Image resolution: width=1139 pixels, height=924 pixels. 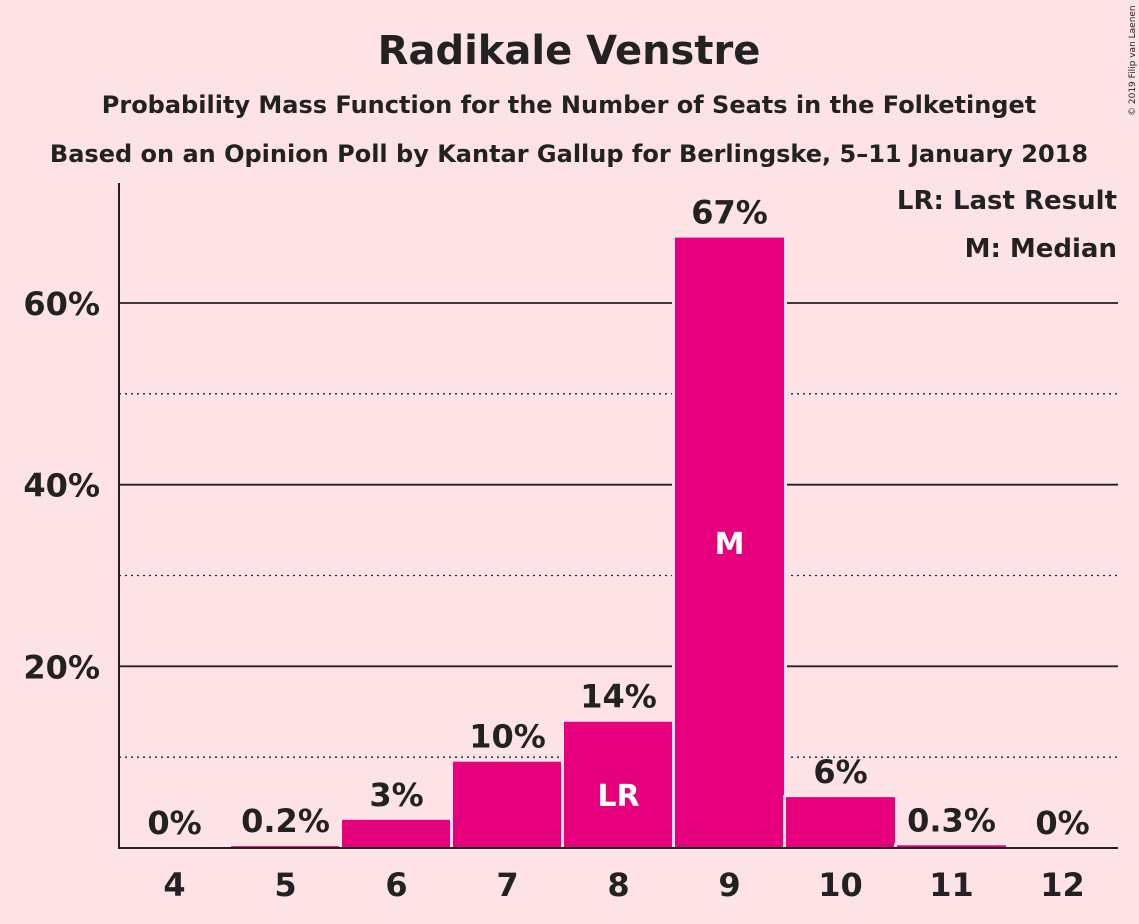 What do you see at coordinates (1007, 201) in the screenshot?
I see `legend-last-result: LR: Last Result` at bounding box center [1007, 201].